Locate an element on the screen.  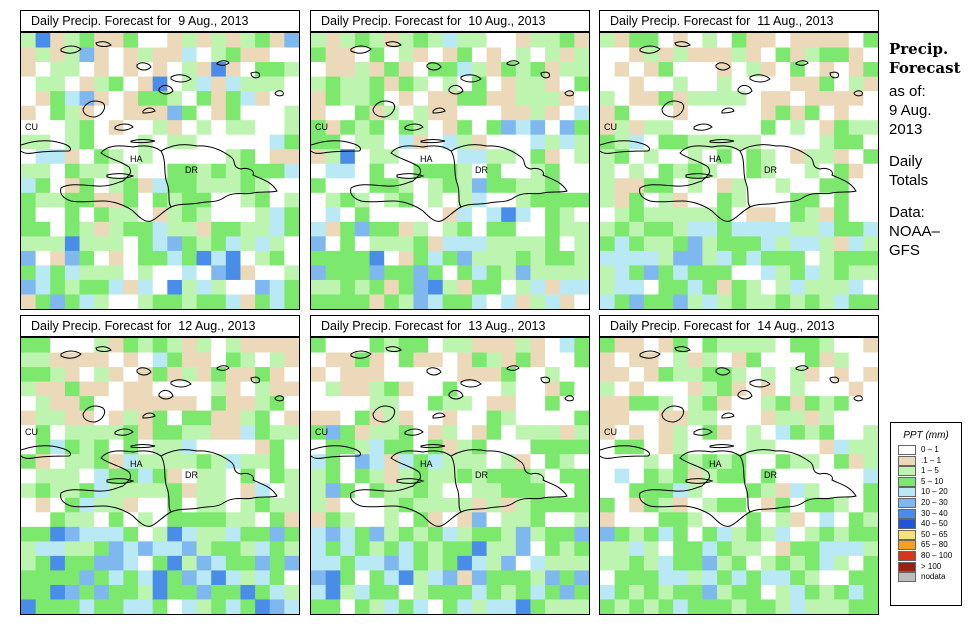
legend-item: 20 – 30 is located at coordinates (926, 503).